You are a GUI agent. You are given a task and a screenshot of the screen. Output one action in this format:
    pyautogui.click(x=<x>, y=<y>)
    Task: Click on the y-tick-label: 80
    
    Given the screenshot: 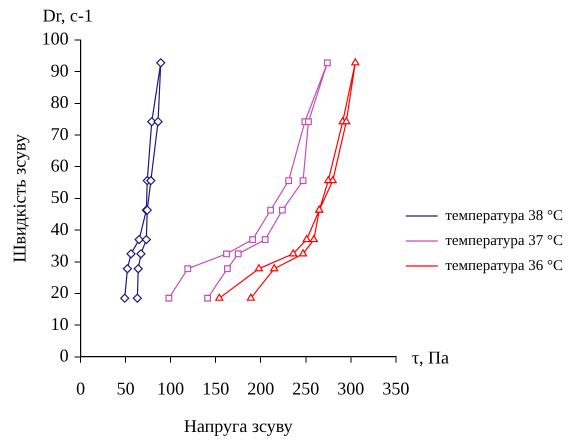 What is the action you would take?
    pyautogui.click(x=59, y=102)
    